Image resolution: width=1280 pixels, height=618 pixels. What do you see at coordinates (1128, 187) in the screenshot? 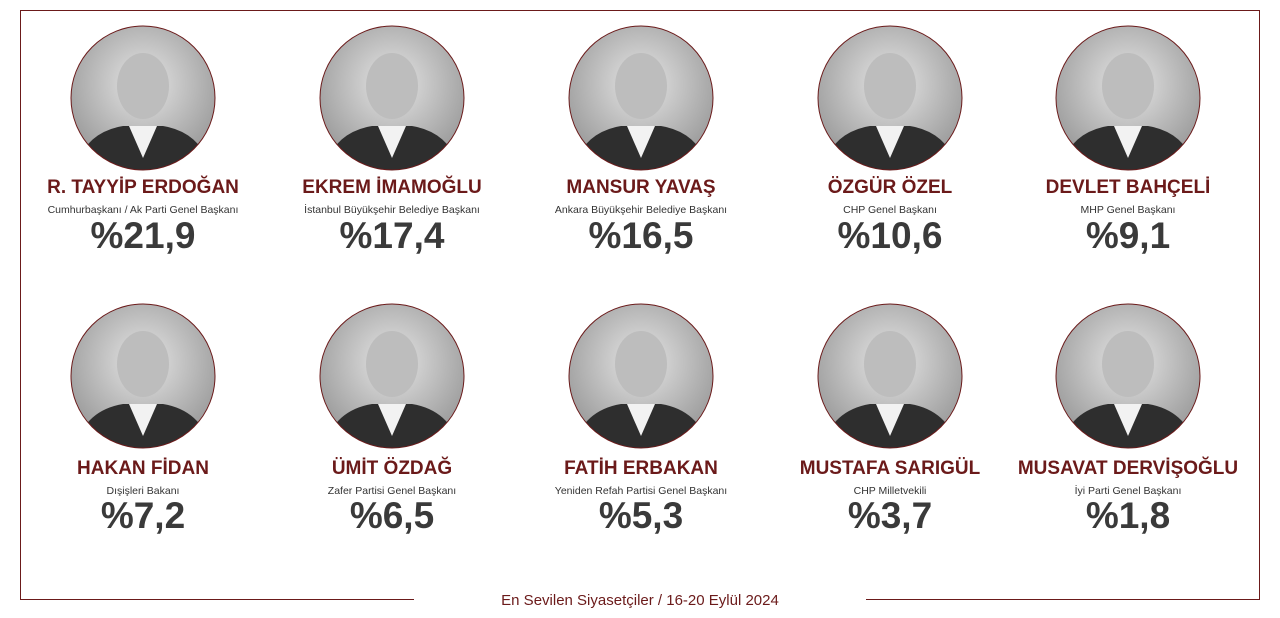
I see `person-name: DEVLET BAHÇELİ` at bounding box center [1128, 187].